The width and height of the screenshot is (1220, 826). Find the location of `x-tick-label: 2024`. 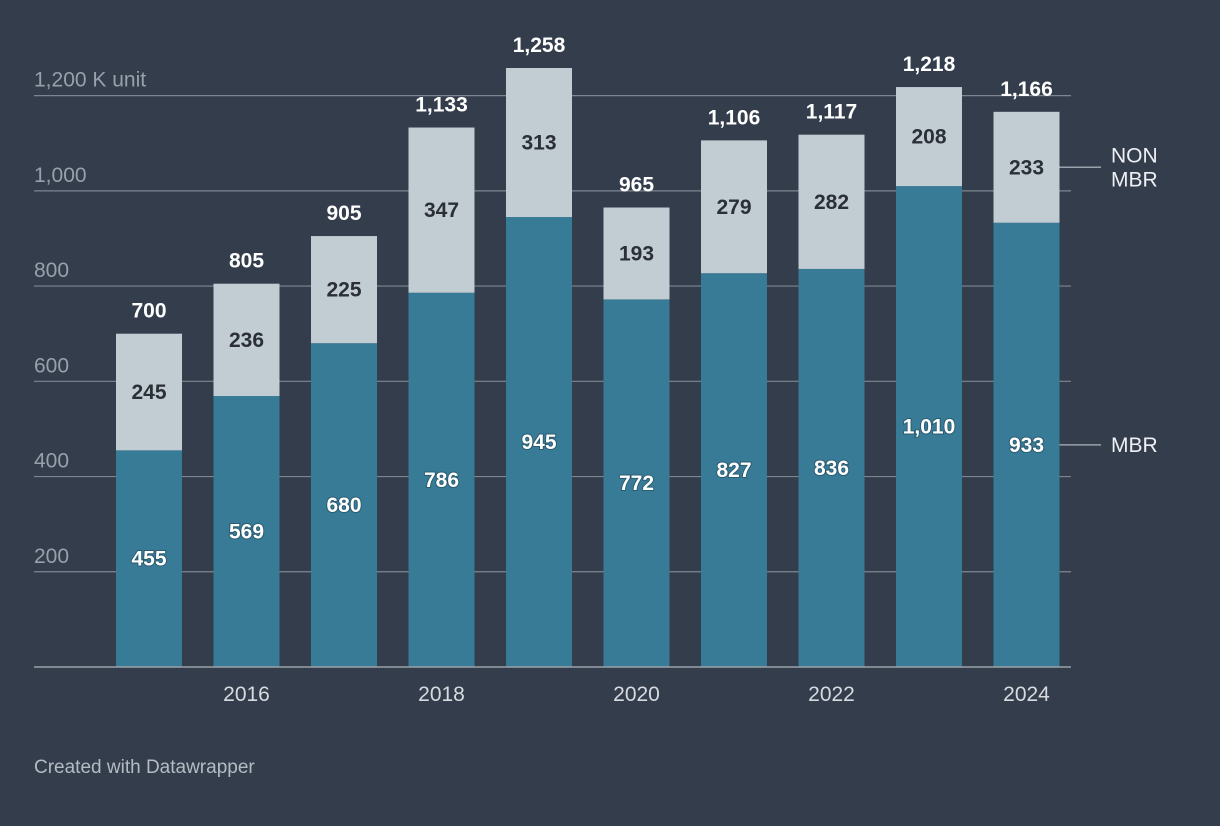

x-tick-label: 2024 is located at coordinates (1026, 694).